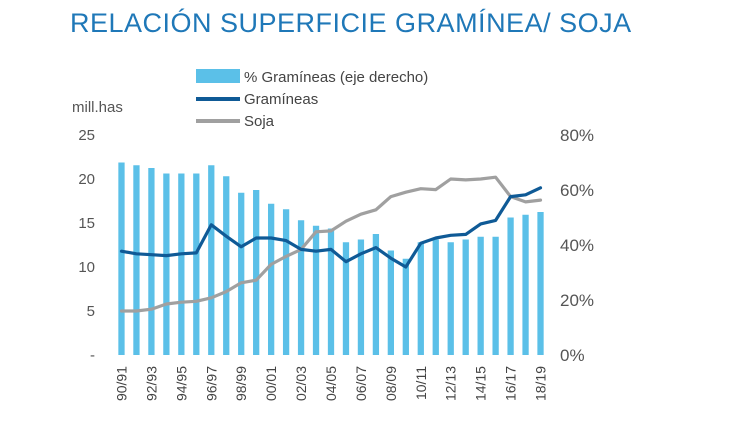 The image size is (750, 422). I want to click on line-gramineas, so click(331, 227).